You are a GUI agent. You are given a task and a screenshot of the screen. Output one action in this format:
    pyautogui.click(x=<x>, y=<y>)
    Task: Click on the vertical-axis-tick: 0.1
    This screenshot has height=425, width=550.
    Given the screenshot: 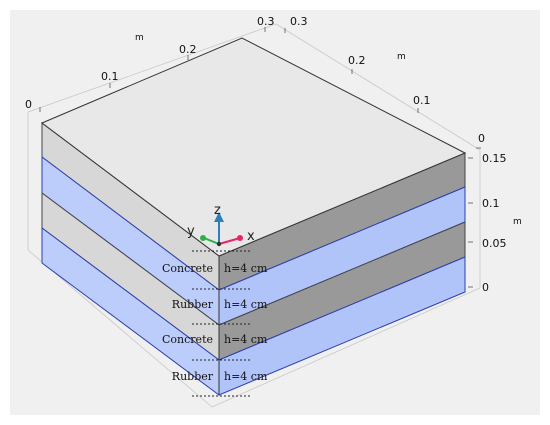 What is the action you would take?
    pyautogui.click(x=491, y=203)
    